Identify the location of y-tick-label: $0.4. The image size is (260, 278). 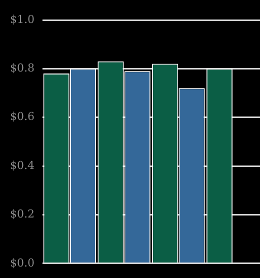
(22, 165).